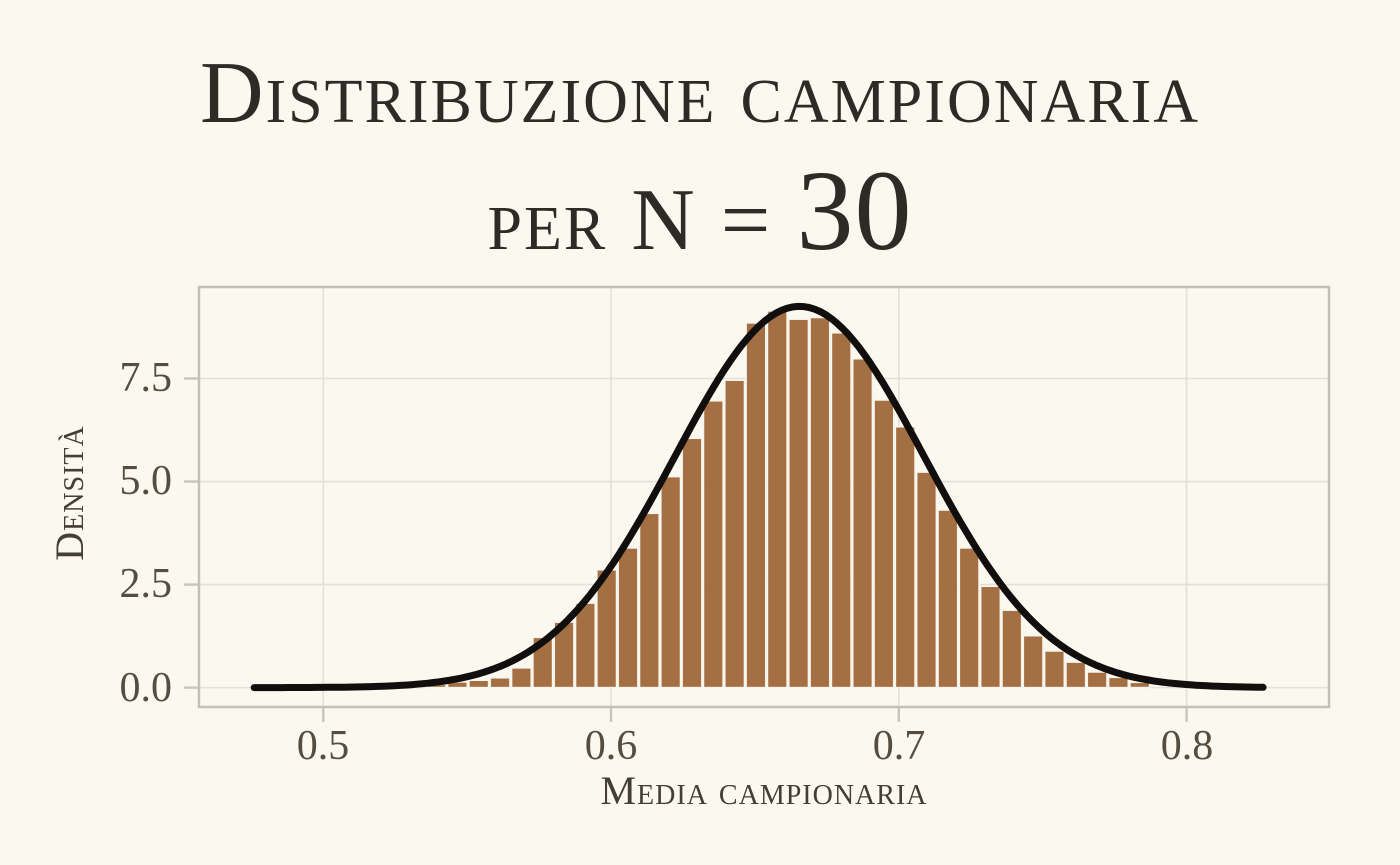 The image size is (1400, 865). Describe the element at coordinates (323, 746) in the screenshot. I see `x-tick-label-0.5: 0.5` at that location.